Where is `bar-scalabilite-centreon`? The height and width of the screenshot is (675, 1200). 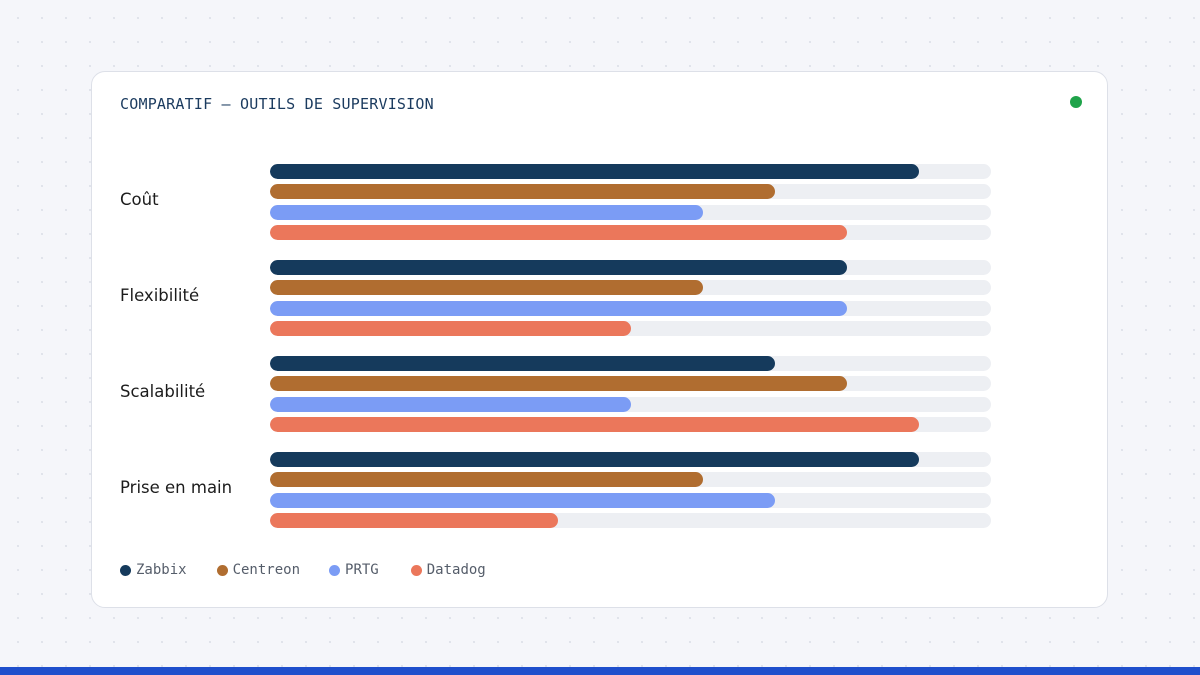 bar-scalabilite-centreon is located at coordinates (558, 384).